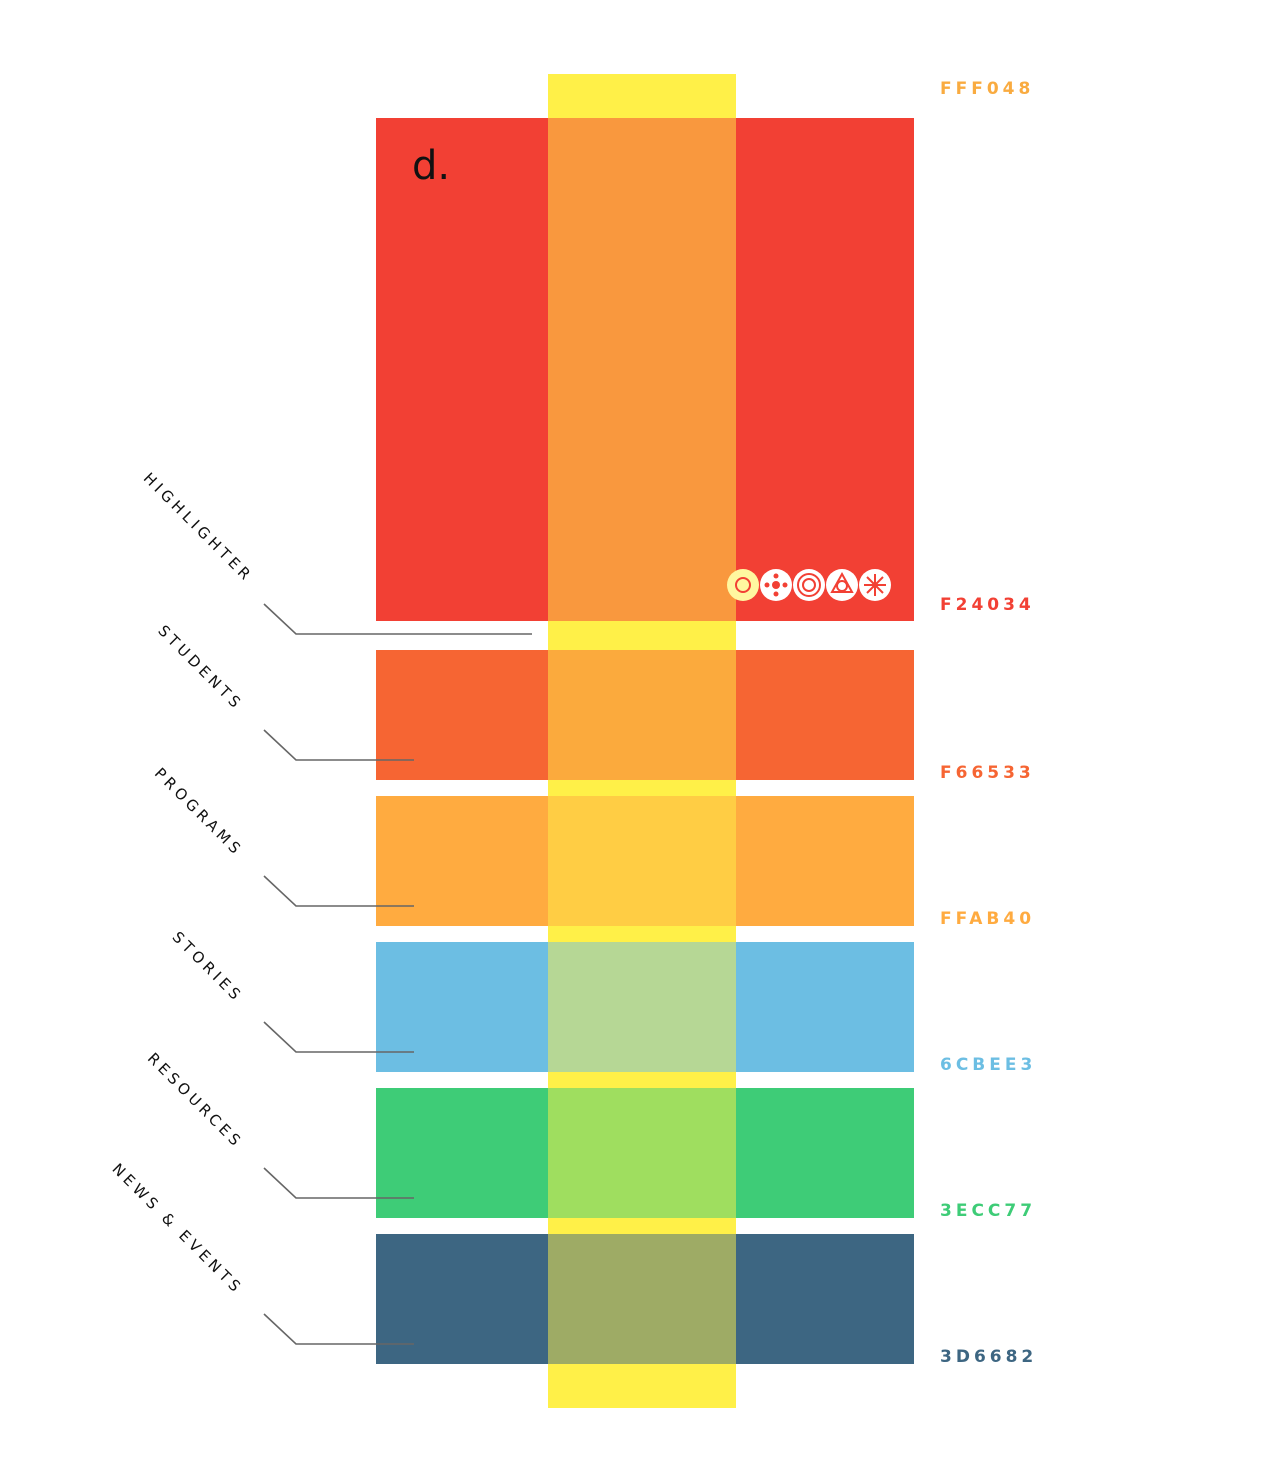 The height and width of the screenshot is (1483, 1268). What do you see at coordinates (988, 1211) in the screenshot?
I see `hex-code: 3ECC77` at bounding box center [988, 1211].